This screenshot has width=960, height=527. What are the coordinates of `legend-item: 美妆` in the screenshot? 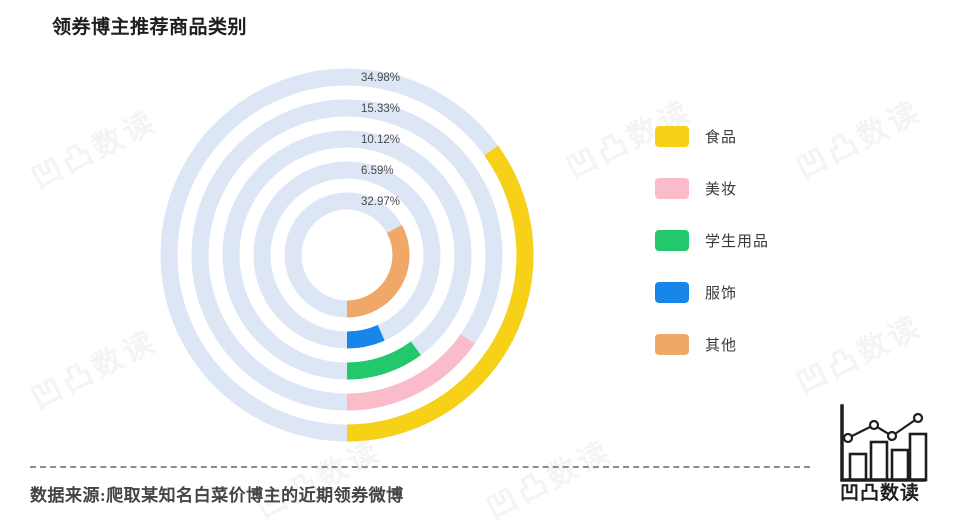 It's located at (712, 188).